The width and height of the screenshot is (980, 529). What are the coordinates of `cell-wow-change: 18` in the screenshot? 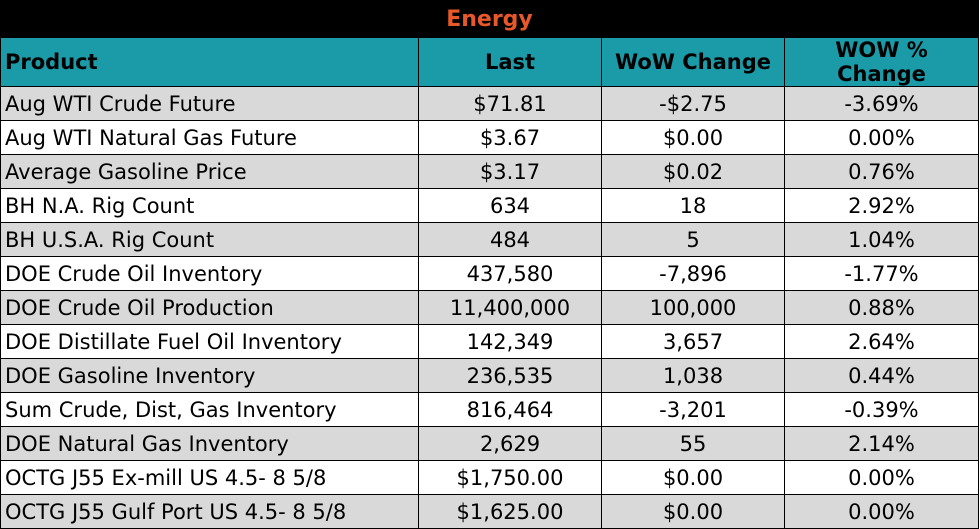 It's located at (693, 205).